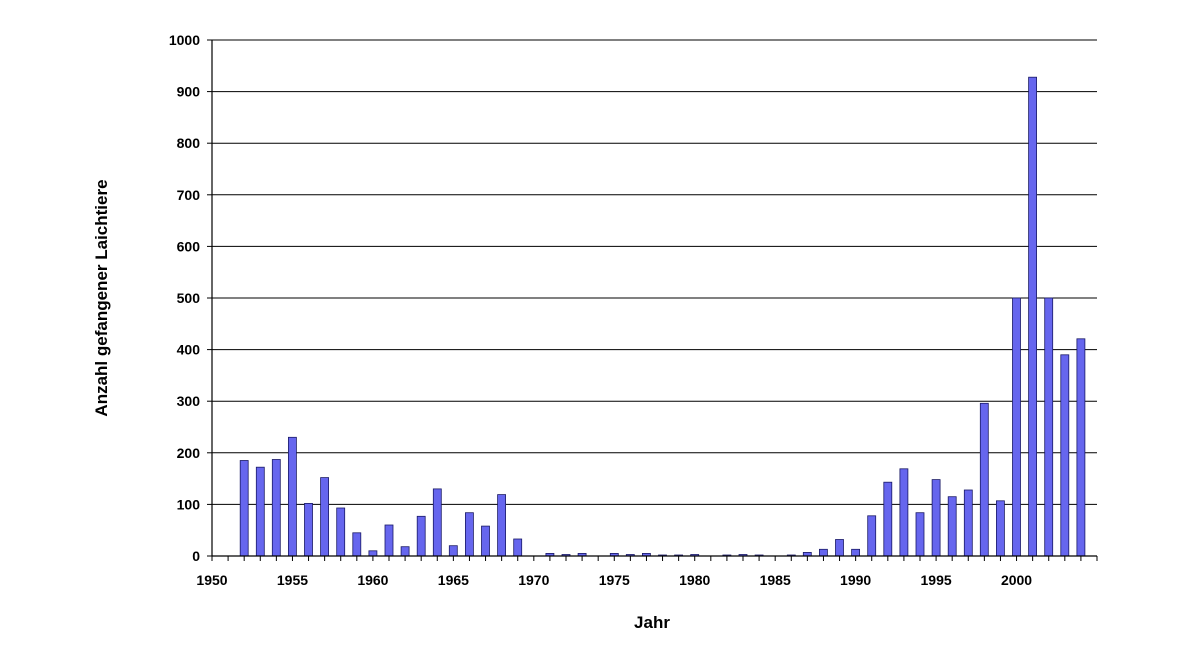 The width and height of the screenshot is (1200, 647). I want to click on x-axis-title: Jahr, so click(652, 622).